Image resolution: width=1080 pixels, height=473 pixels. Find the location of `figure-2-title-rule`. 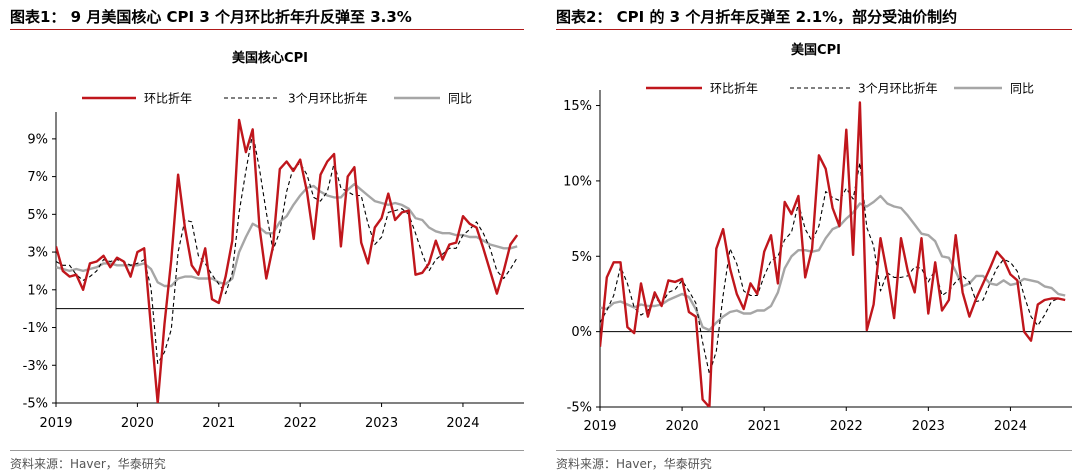

figure-2-title-rule is located at coordinates (814, 29).